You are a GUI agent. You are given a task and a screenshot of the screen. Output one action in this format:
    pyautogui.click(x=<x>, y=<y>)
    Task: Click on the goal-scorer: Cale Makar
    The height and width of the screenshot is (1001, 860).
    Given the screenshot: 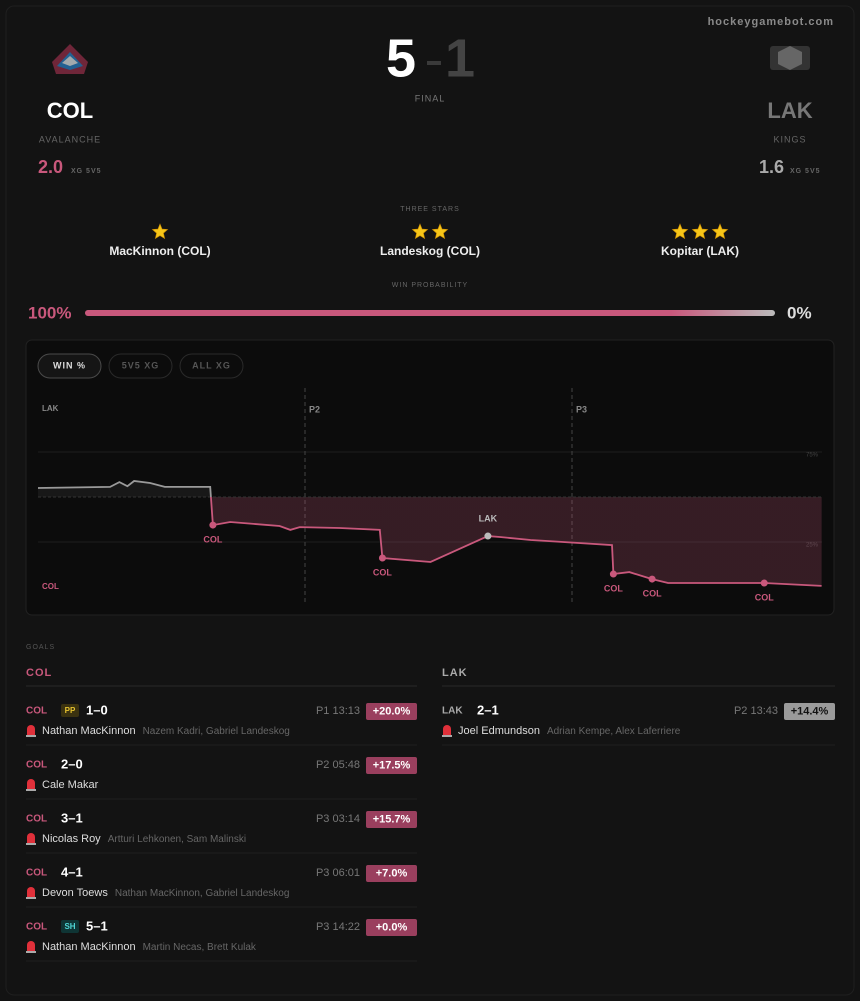 What is the action you would take?
    pyautogui.click(x=70, y=785)
    